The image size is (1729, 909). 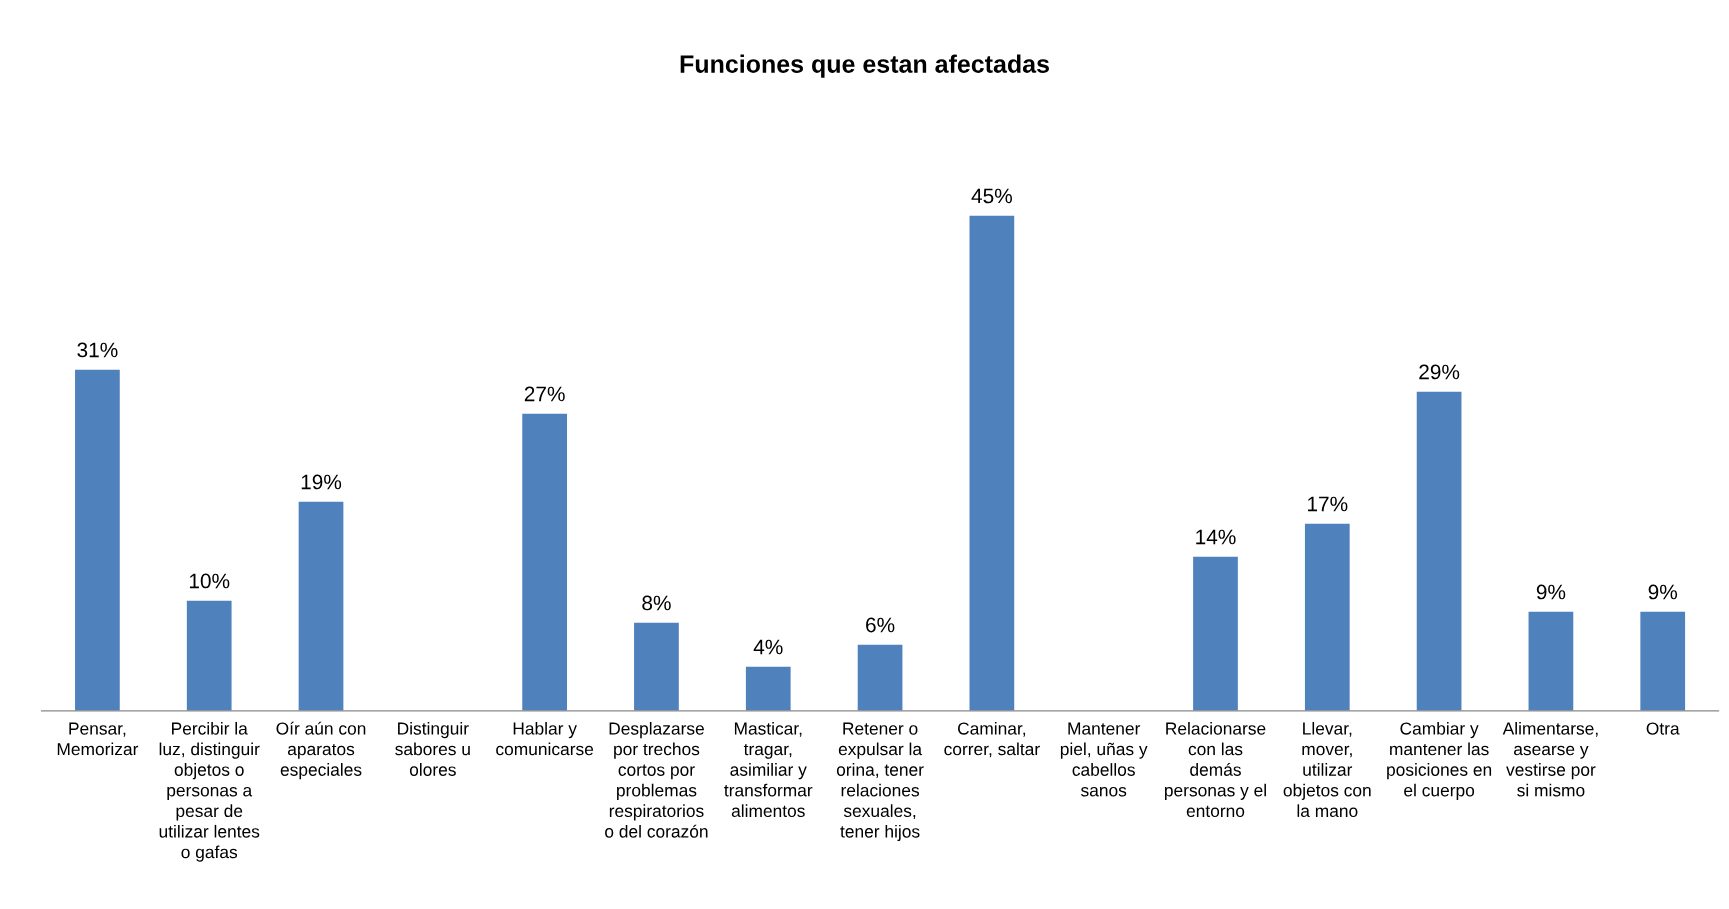 What do you see at coordinates (656, 603) in the screenshot?
I see `data-label: 8%` at bounding box center [656, 603].